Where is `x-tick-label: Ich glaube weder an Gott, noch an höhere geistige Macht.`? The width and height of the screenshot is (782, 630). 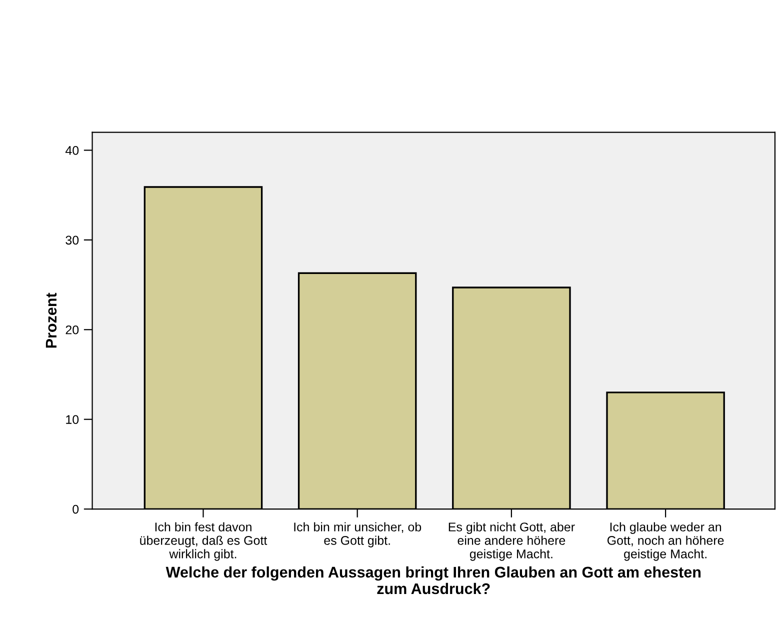
x-tick-label: Ich glaube weder an Gott, noch an höhere geistige Macht. is located at coordinates (665, 541).